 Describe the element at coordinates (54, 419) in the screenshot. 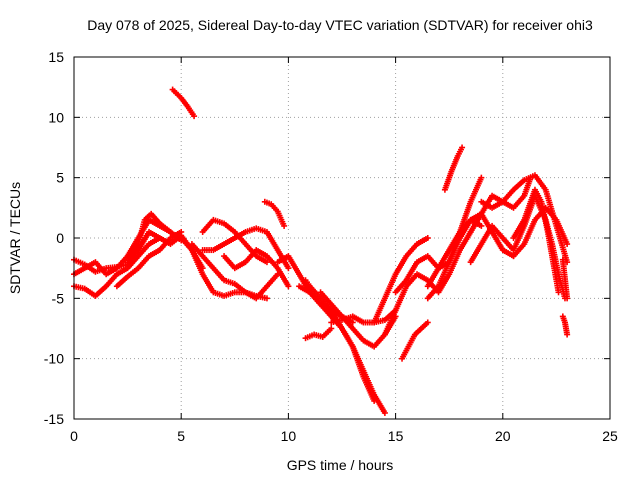

I see `y-tick-label: -15` at that location.